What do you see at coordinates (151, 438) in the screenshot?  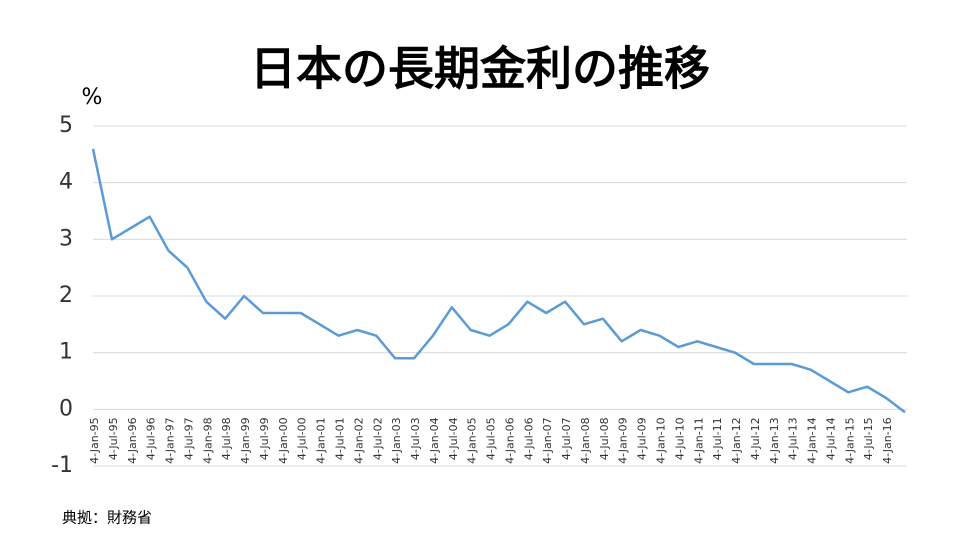 I see `x-tick-label: 4-Jul-96` at bounding box center [151, 438].